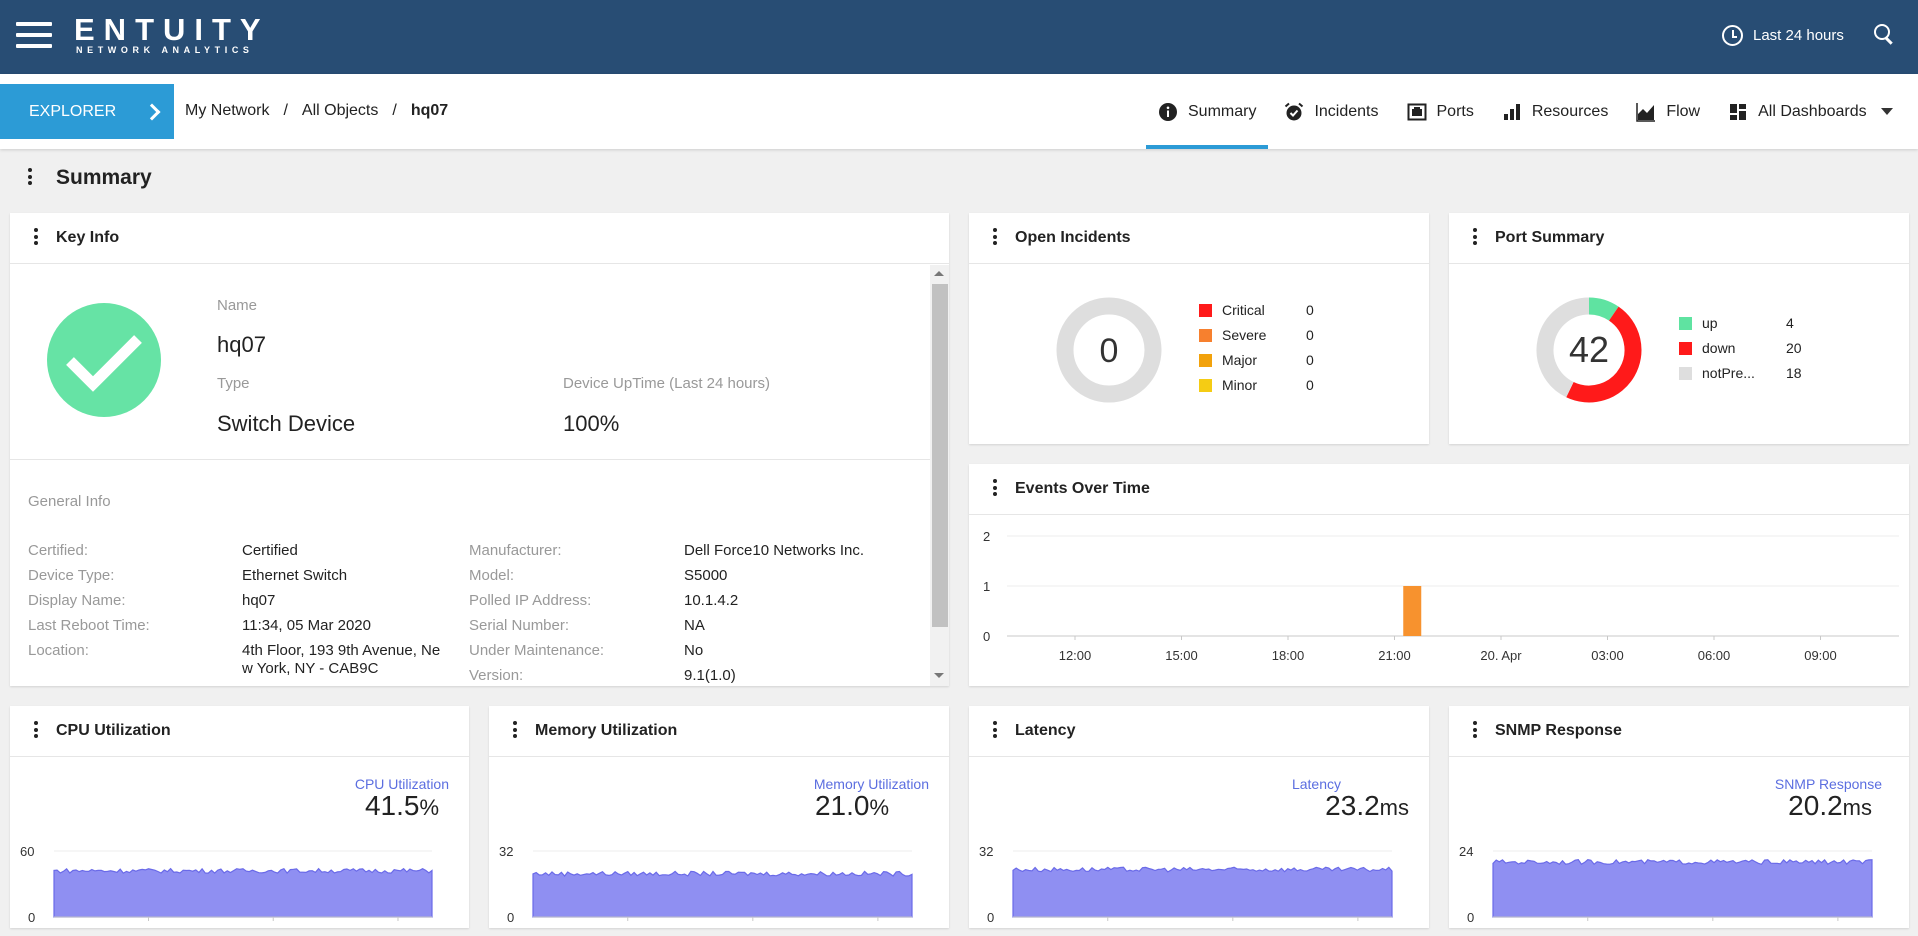 The width and height of the screenshot is (1918, 936). Describe the element at coordinates (940, 455) in the screenshot. I see `scrollbar-thumb` at that location.